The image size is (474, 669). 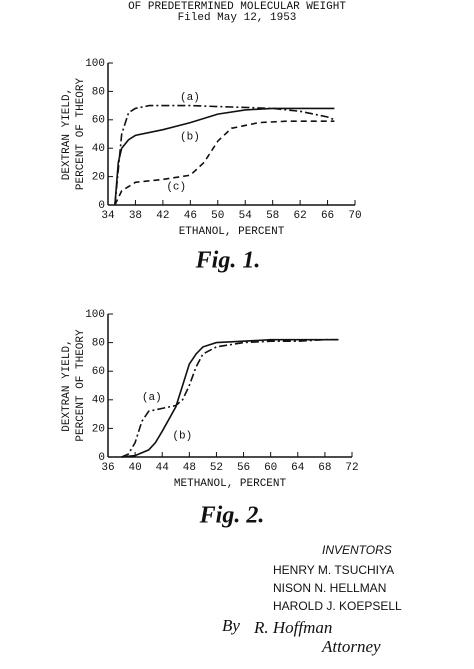 What do you see at coordinates (162, 216) in the screenshot?
I see `x-tick-label: 42` at bounding box center [162, 216].